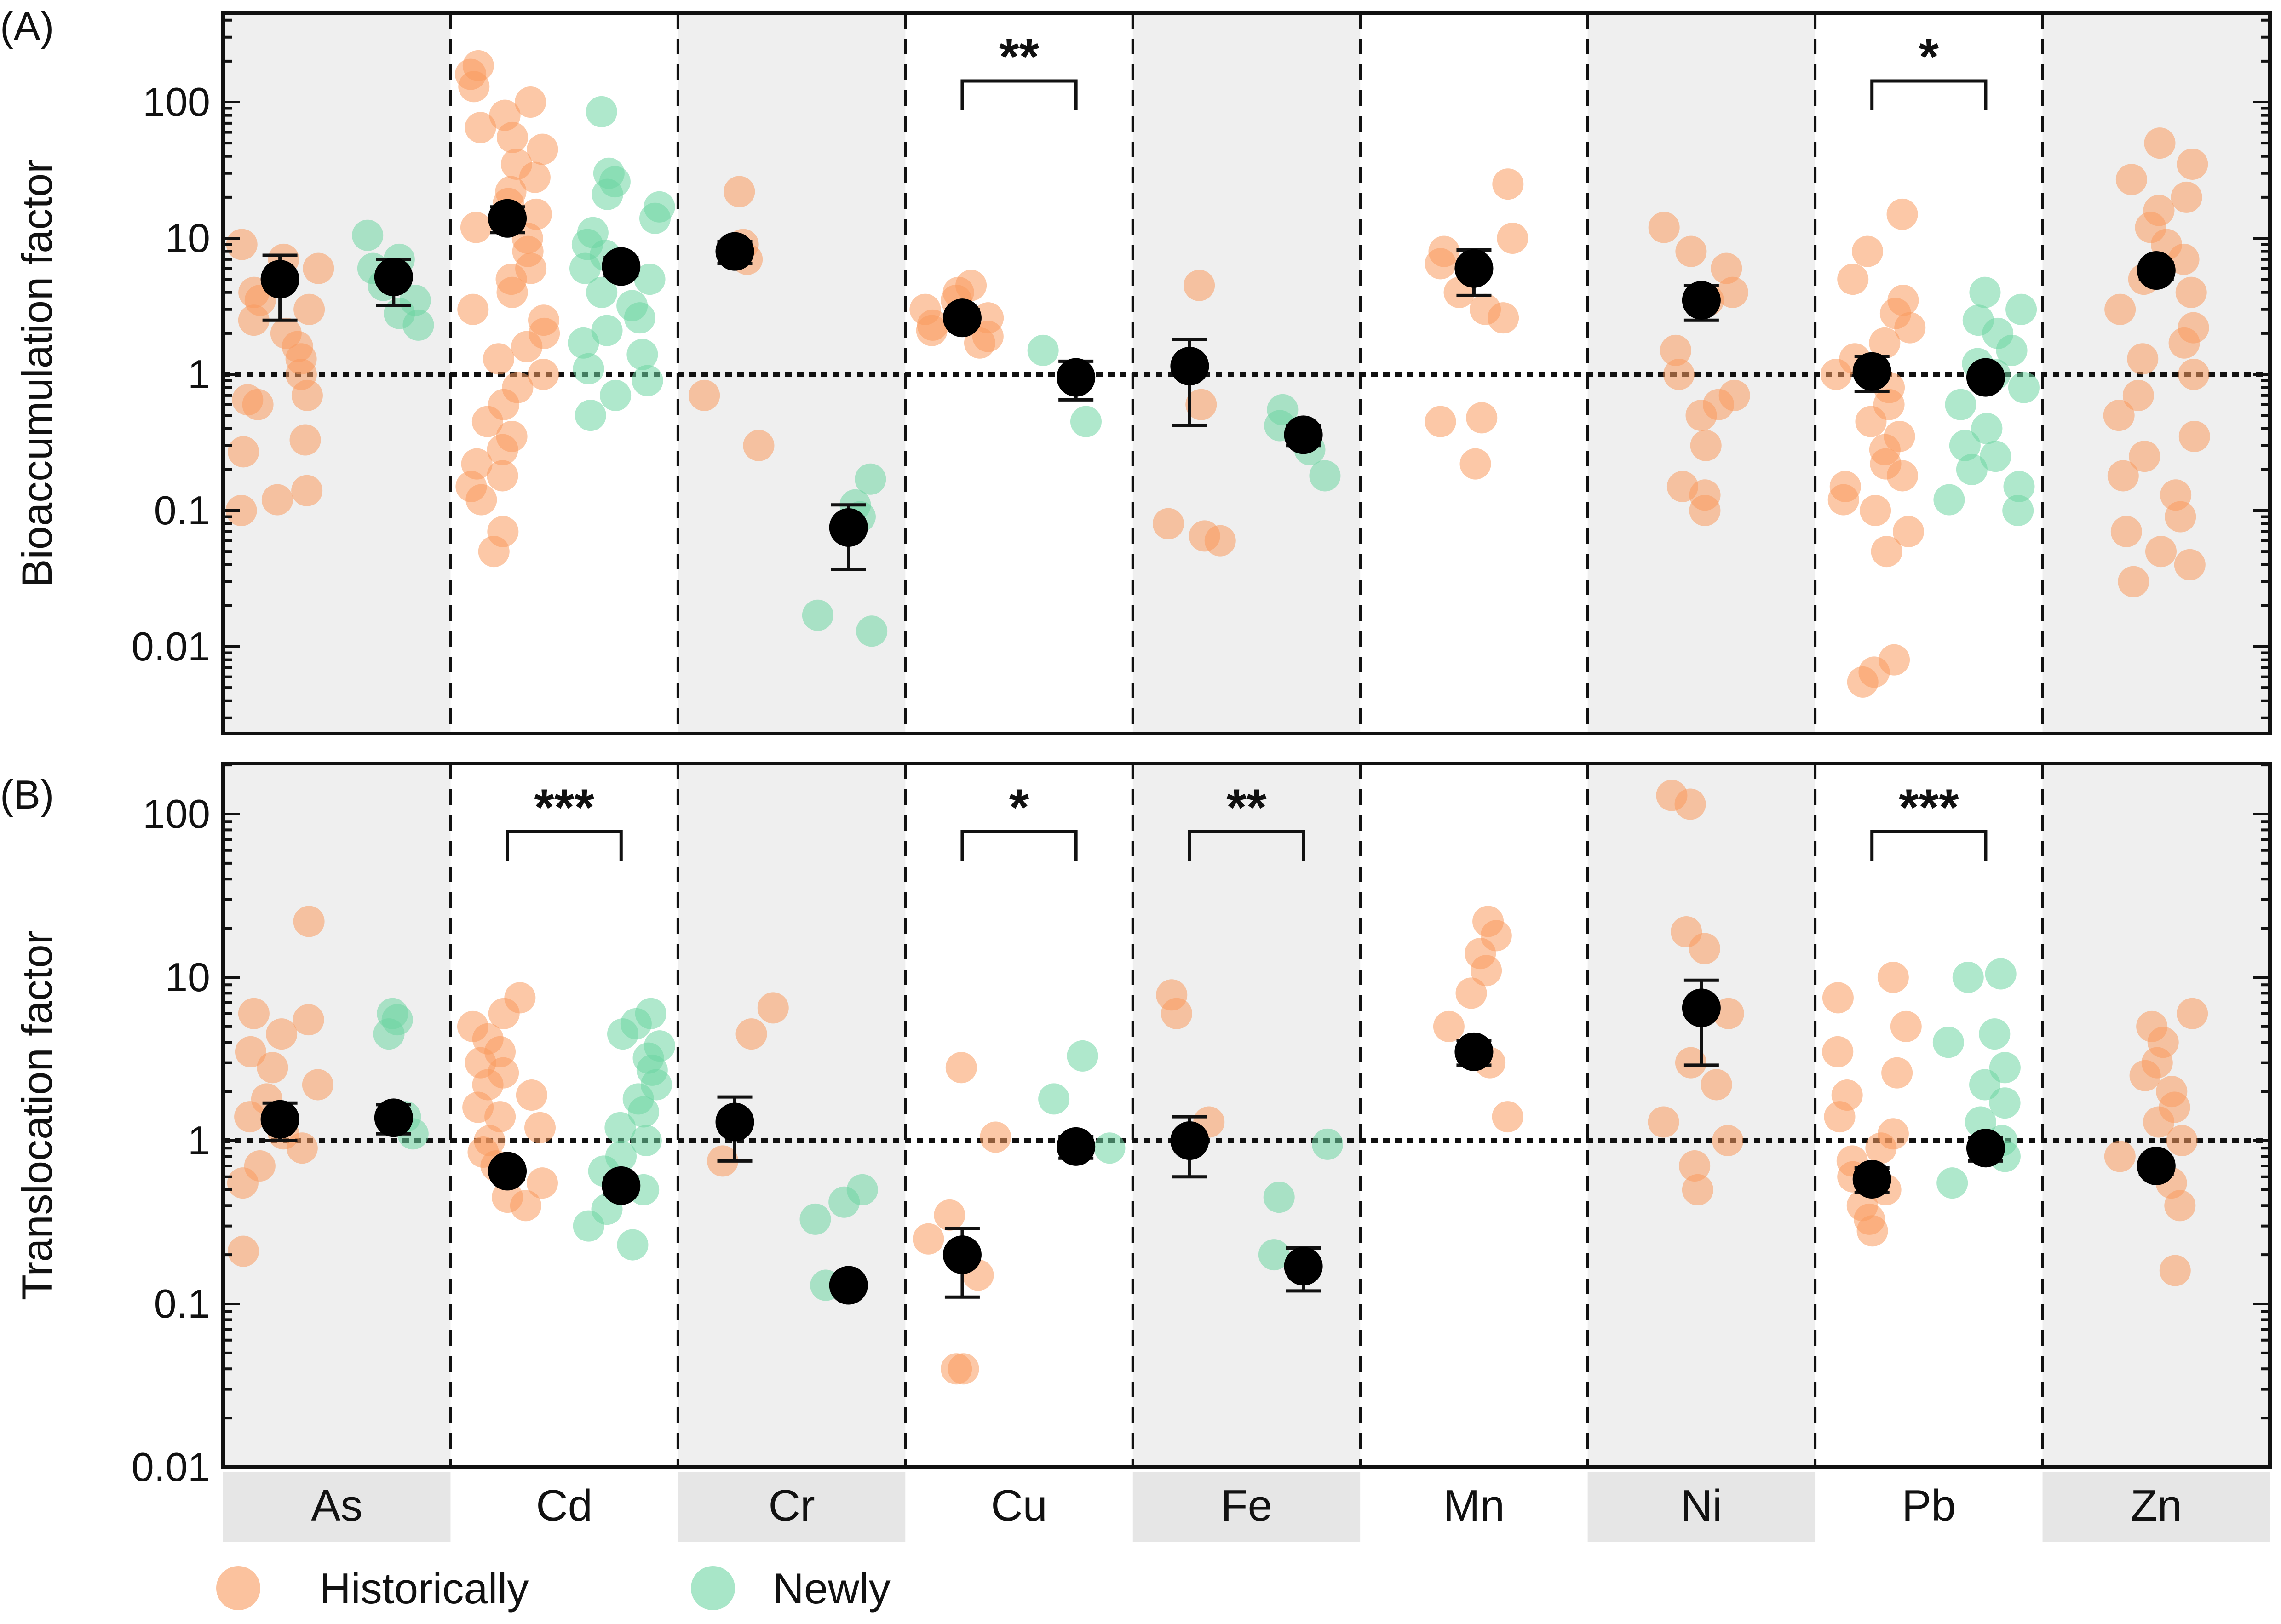 Image resolution: width=2281 pixels, height=1624 pixels. Describe the element at coordinates (490, 1140) in the screenshot. I see `panel-b-point-cd-historically` at that location.